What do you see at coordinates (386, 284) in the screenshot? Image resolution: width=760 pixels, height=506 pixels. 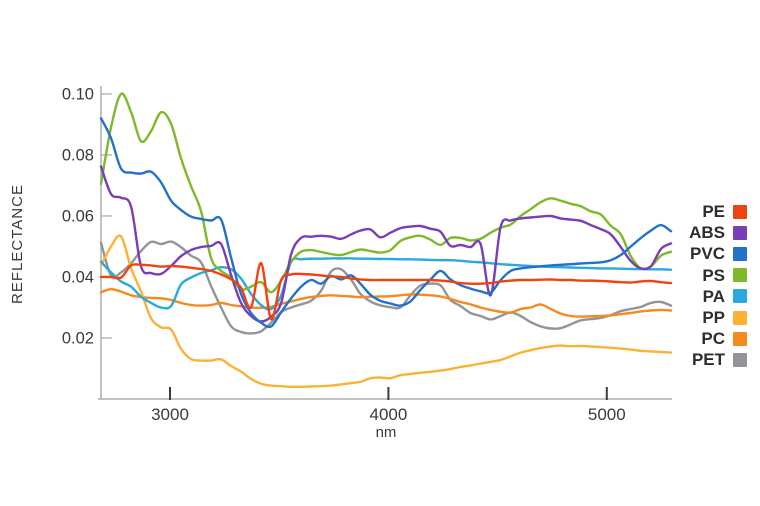 I see `series-line-PA` at bounding box center [386, 284].